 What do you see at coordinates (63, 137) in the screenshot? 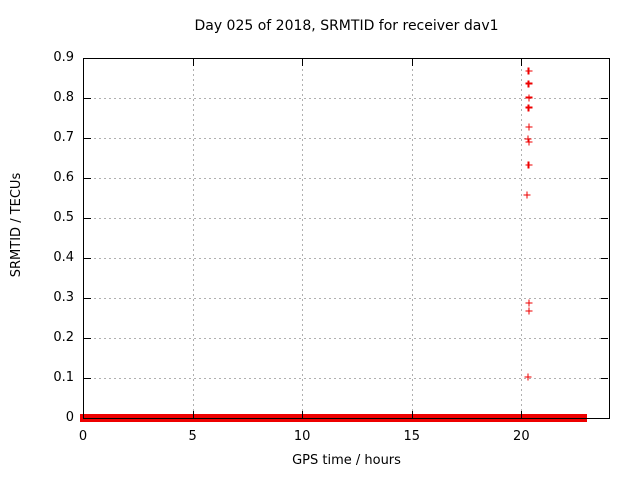
I see `y-tick-label: 0.7` at bounding box center [63, 137].